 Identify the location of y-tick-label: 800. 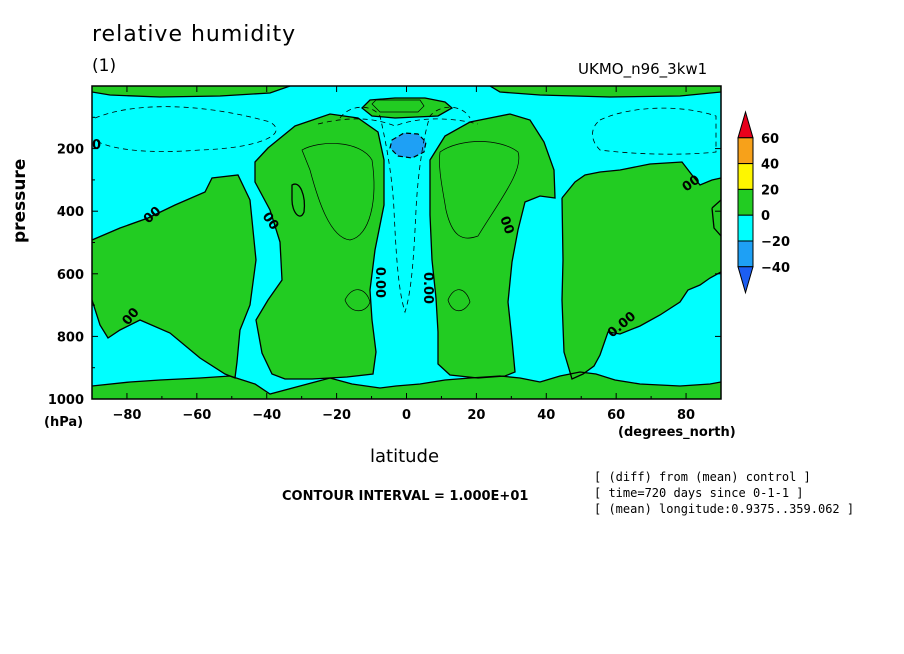
(70, 337).